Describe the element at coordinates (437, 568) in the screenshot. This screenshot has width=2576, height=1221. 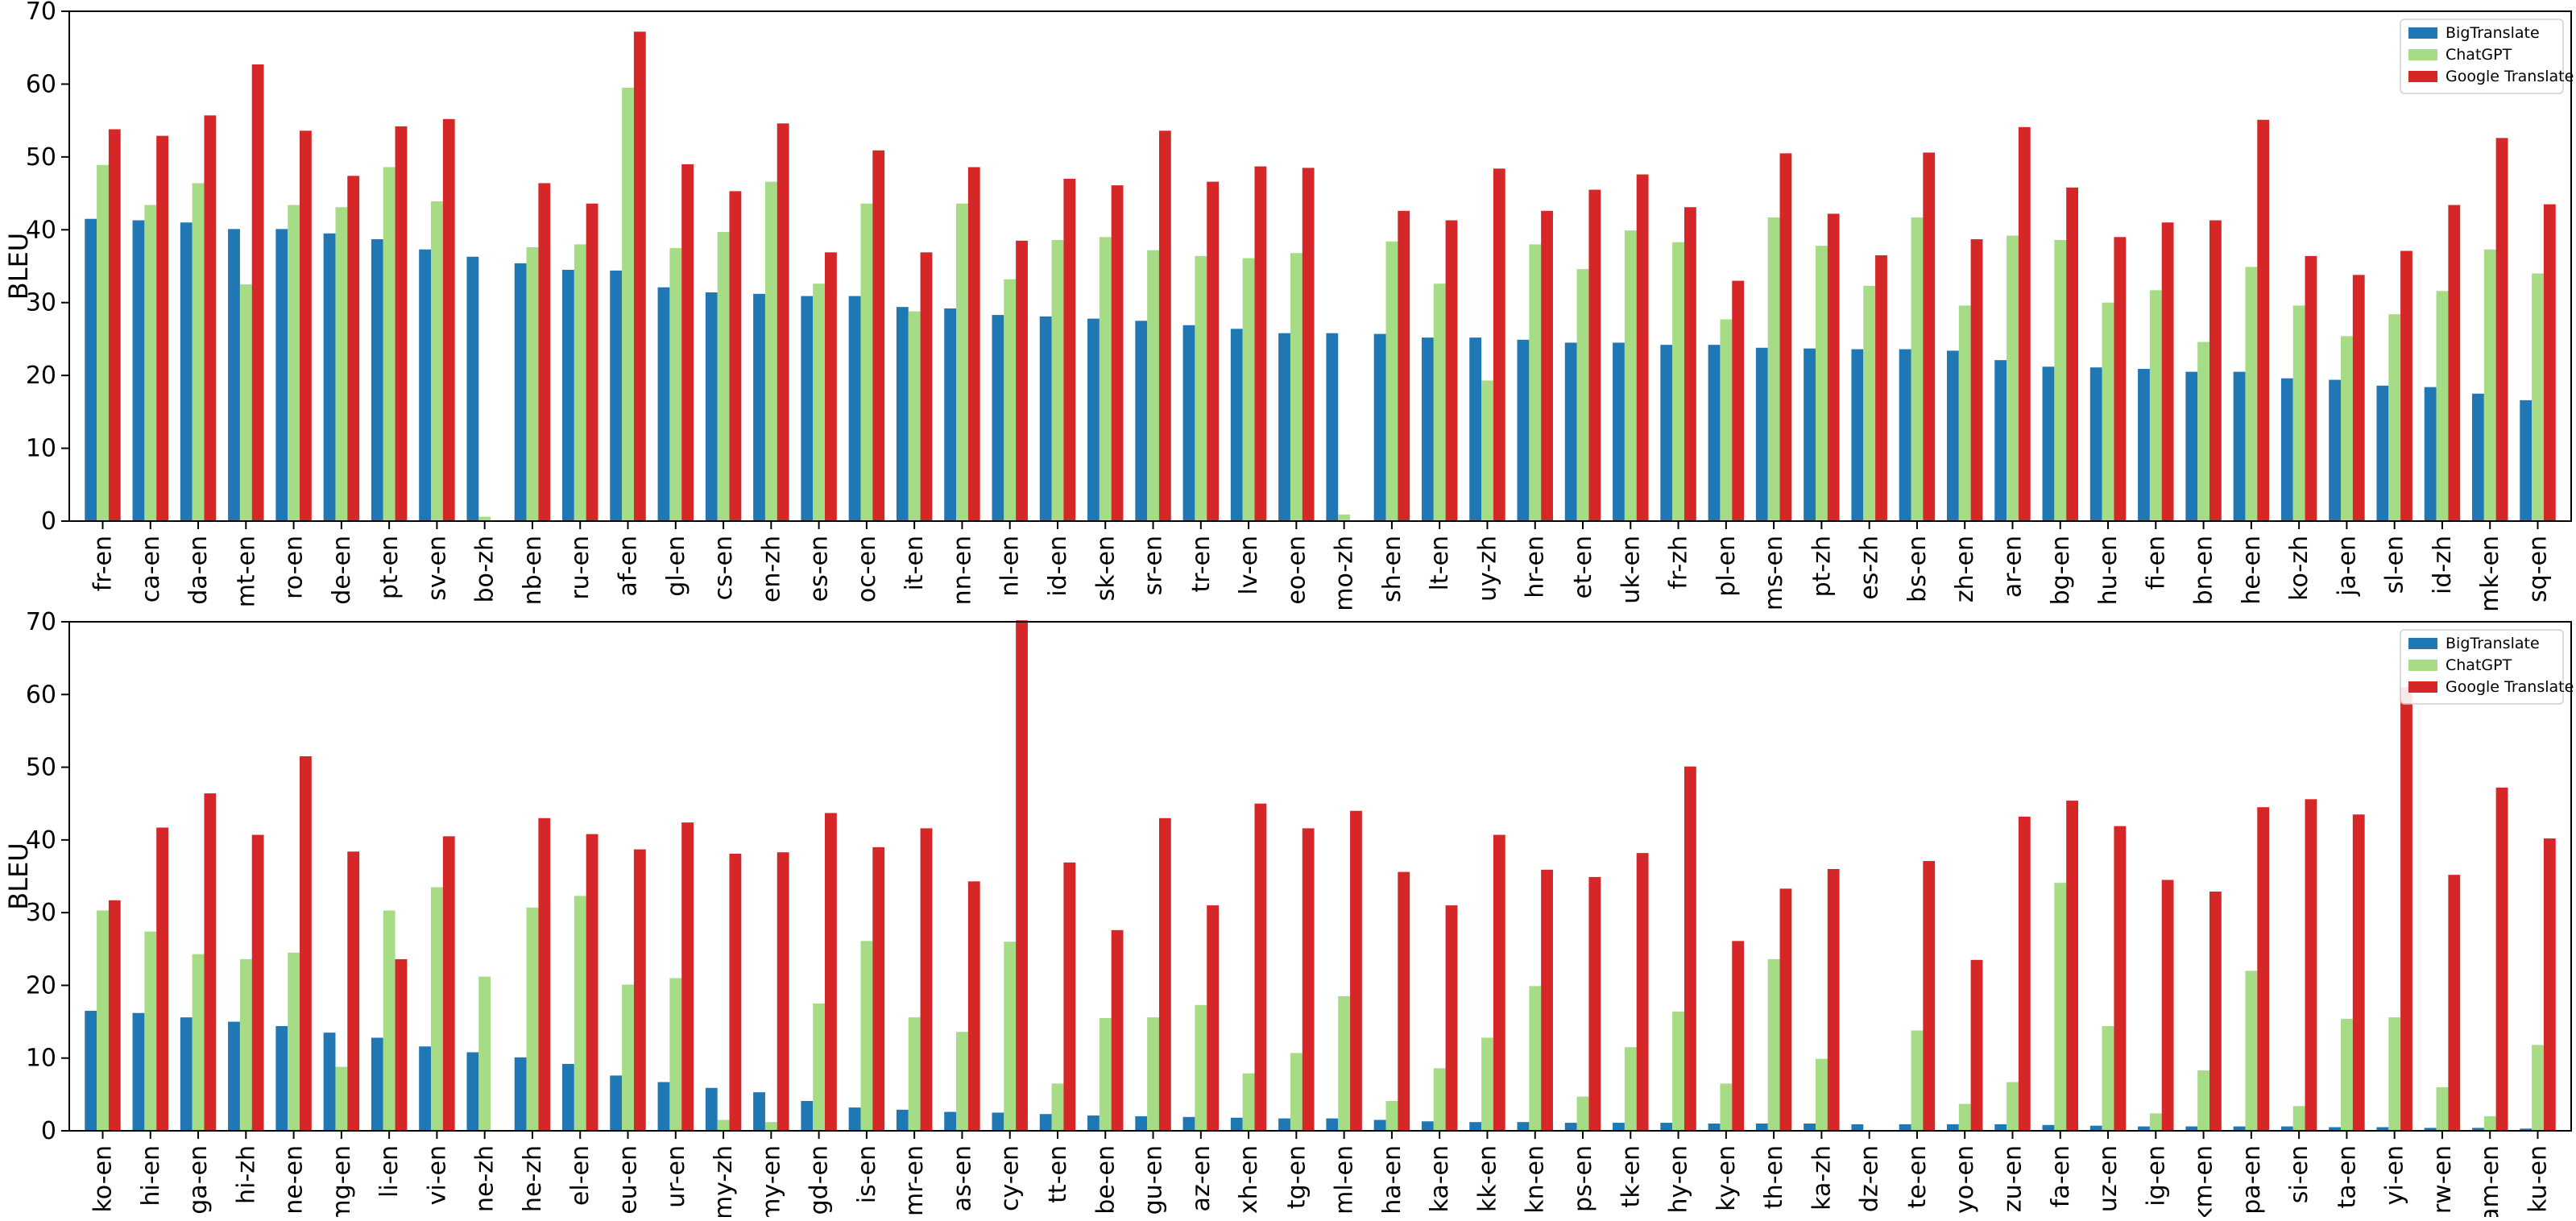
I see `x-tick-label-sv-en: sv-en` at that location.